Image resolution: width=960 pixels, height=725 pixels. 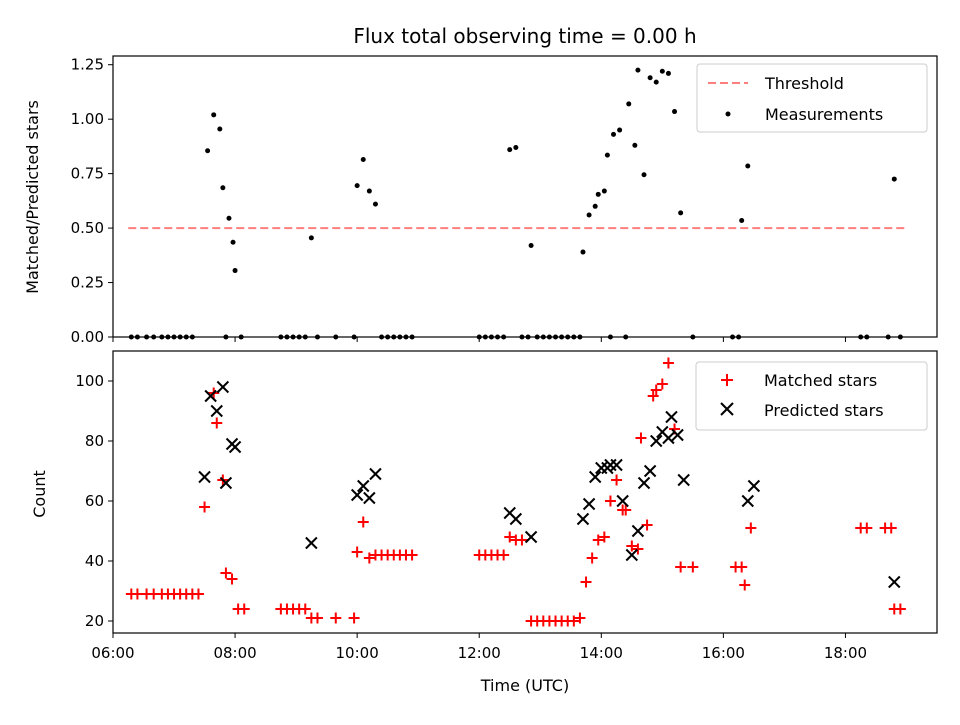 What do you see at coordinates (39, 494) in the screenshot?
I see `bottom-y-axis-label: Count` at bounding box center [39, 494].